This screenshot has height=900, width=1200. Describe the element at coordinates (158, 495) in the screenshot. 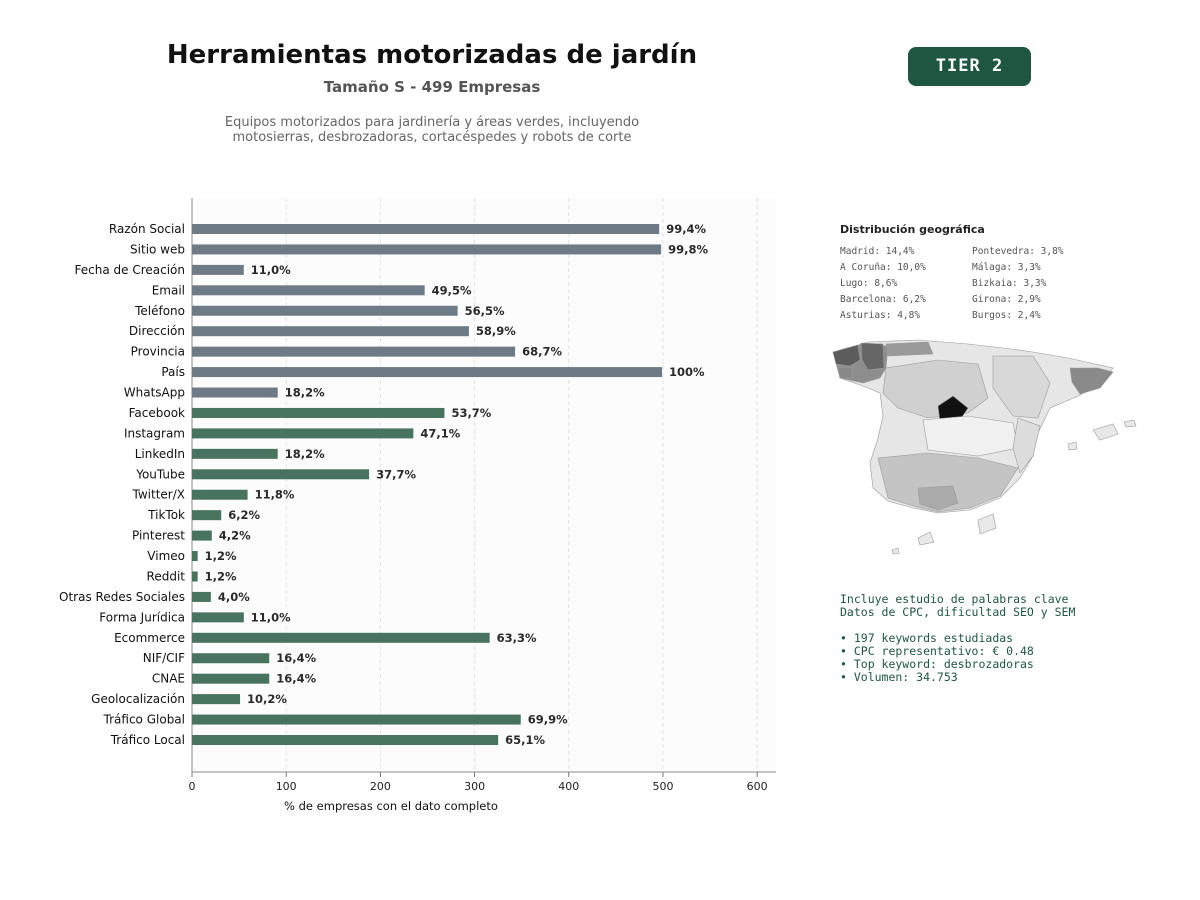

I see `category-label: Twitter/X` at that location.